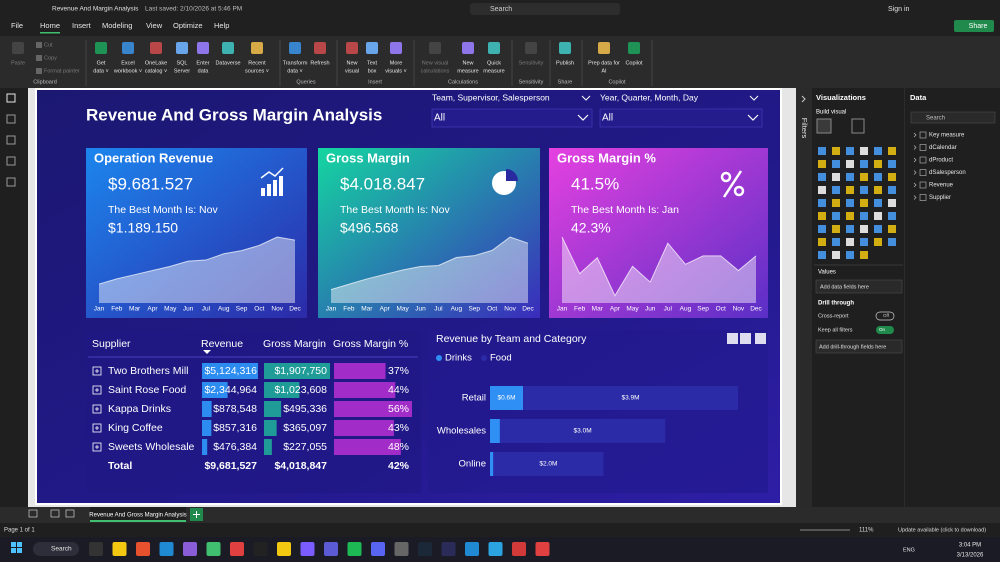 This screenshot has width=1000, height=562. What do you see at coordinates (50, 25) in the screenshot?
I see `menu-tab: Home` at bounding box center [50, 25].